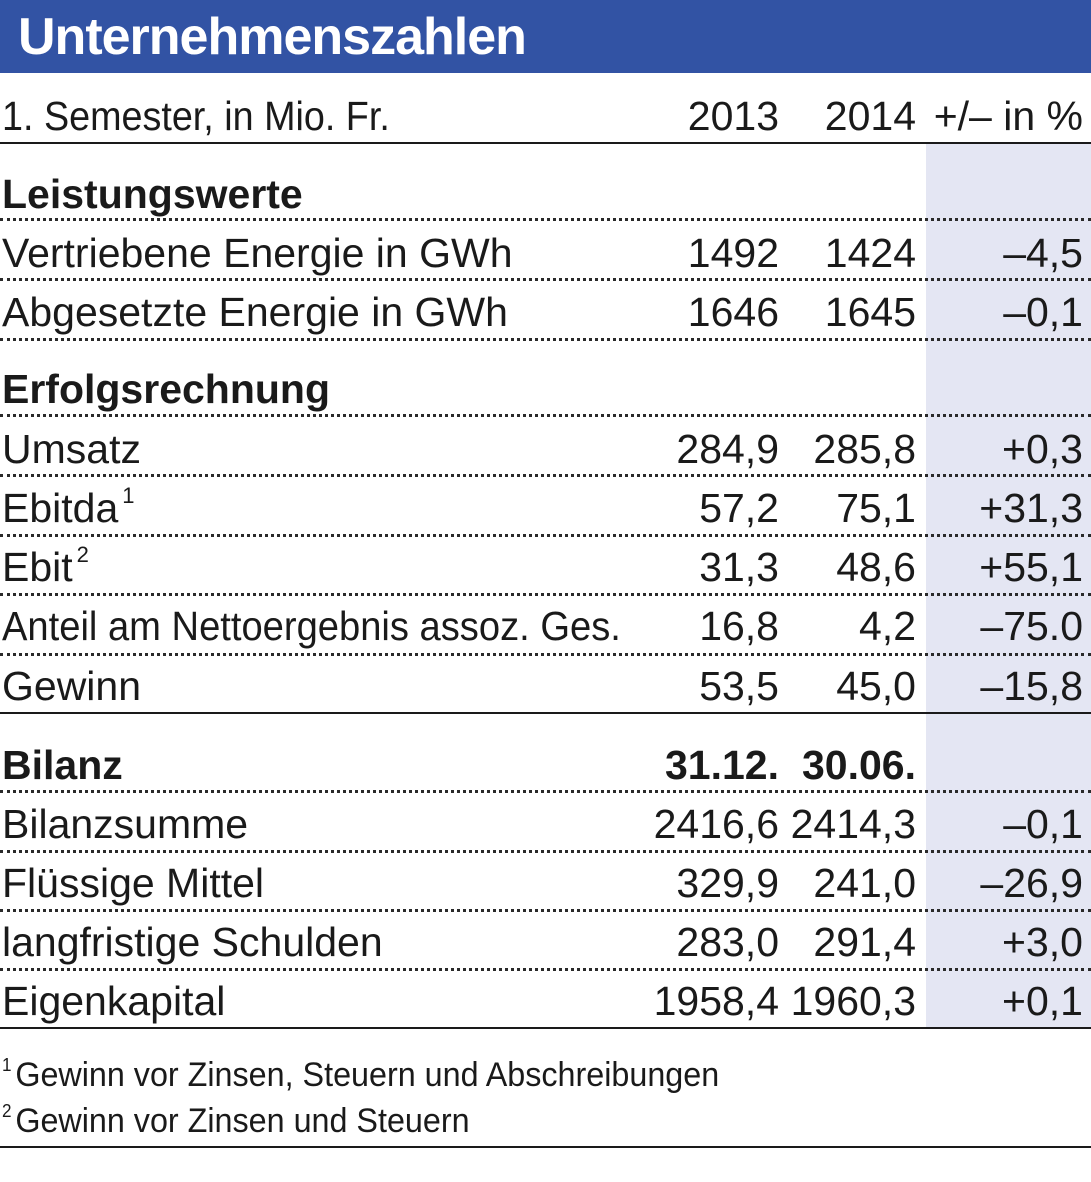 The image size is (1091, 1182). I want to click on row-value-2014: 291,4, so click(864, 942).